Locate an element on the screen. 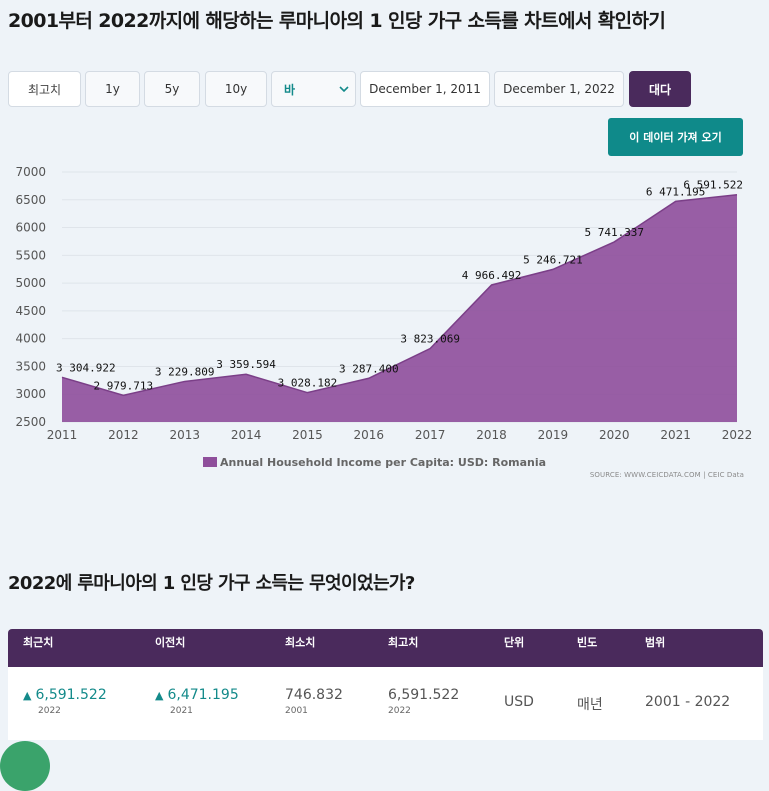 Image resolution: width=769 pixels, height=791 pixels. data-label: 2 979.713 is located at coordinates (124, 385).